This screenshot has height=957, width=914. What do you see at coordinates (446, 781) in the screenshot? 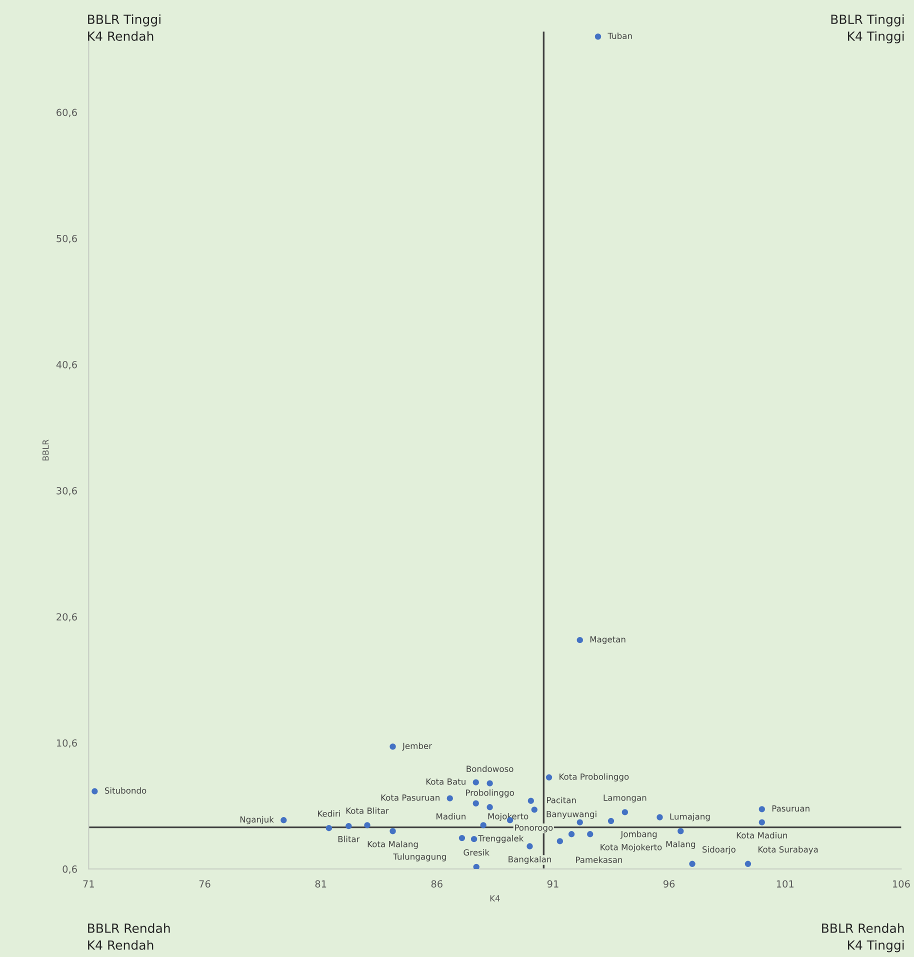
I see `annotation: Kota Batu` at bounding box center [446, 781].